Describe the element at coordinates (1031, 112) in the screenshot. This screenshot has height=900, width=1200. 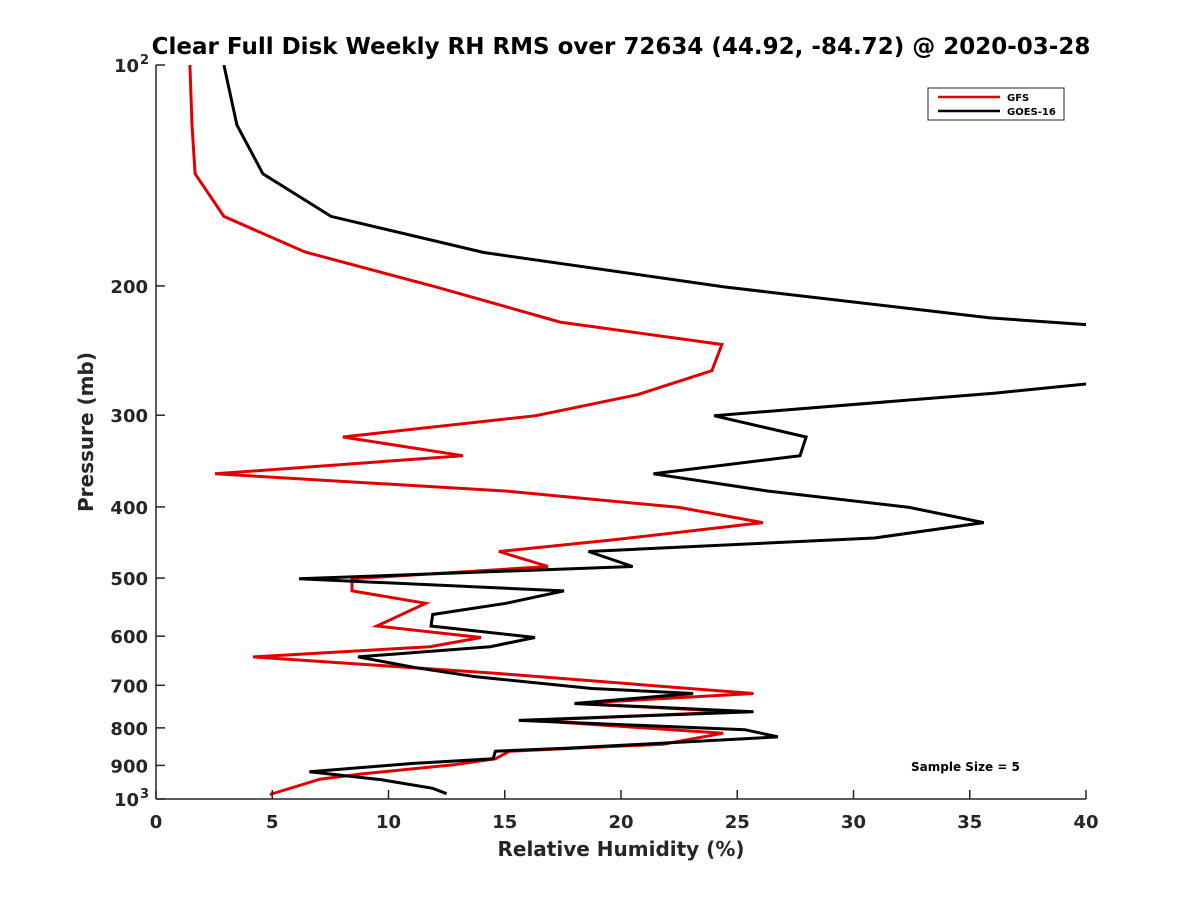
I see `legend-label-goes16: GOES-16` at that location.